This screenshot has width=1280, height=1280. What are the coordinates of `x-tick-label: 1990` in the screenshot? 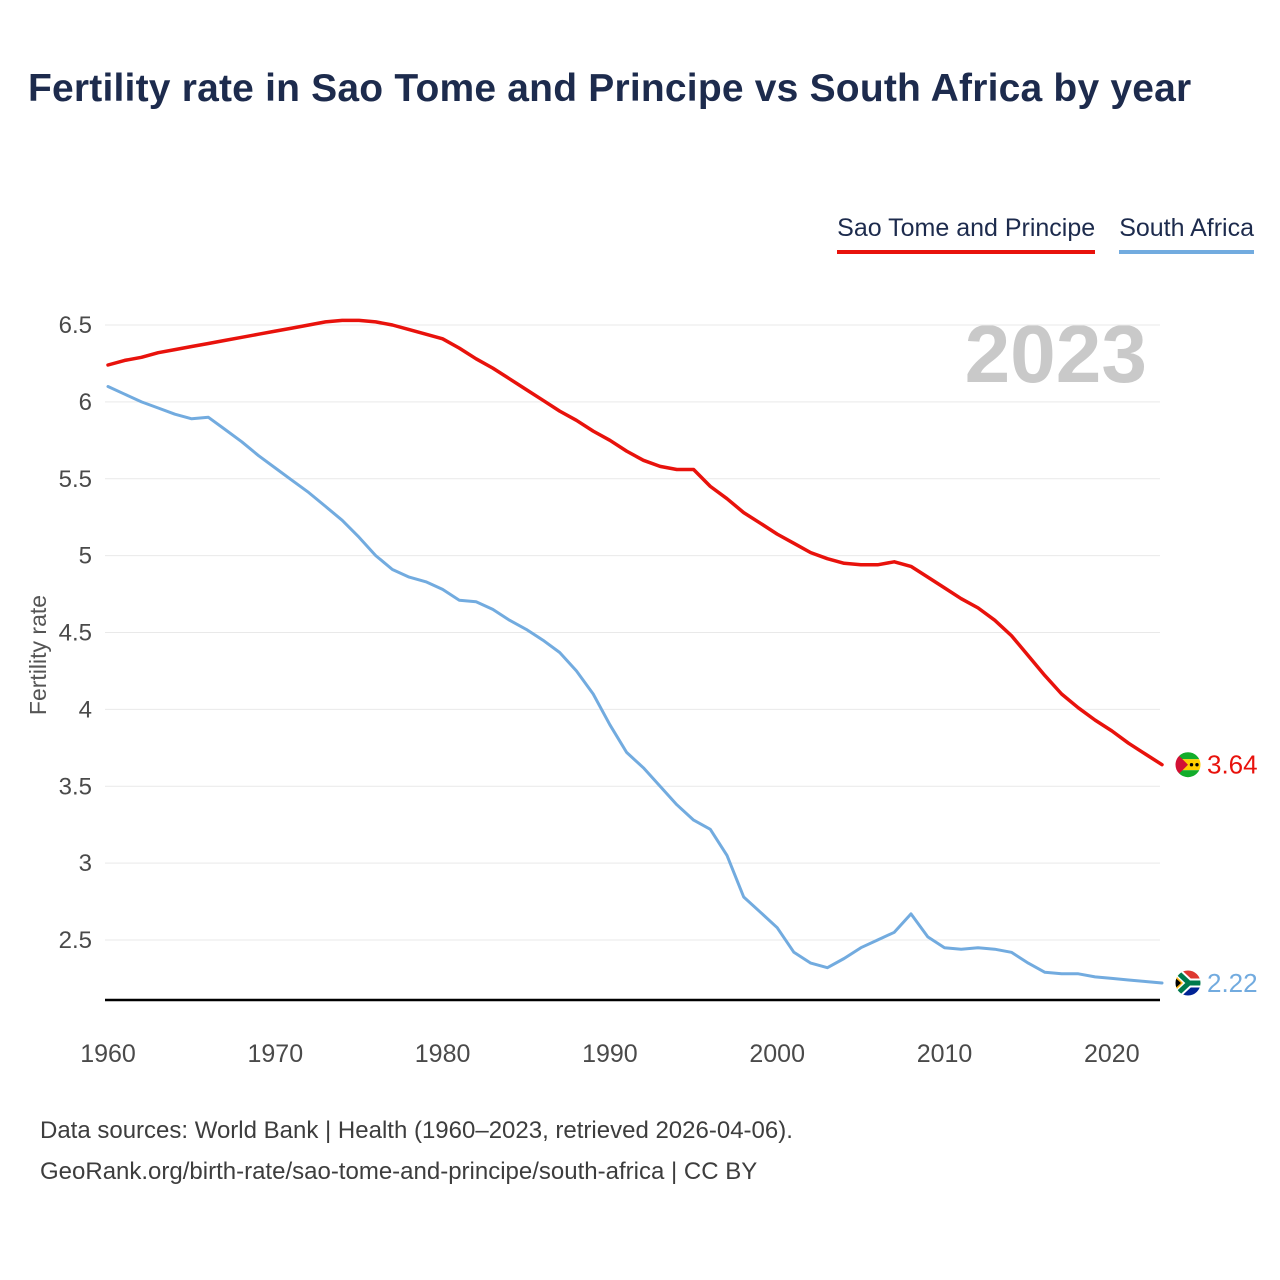 It's located at (610, 1054).